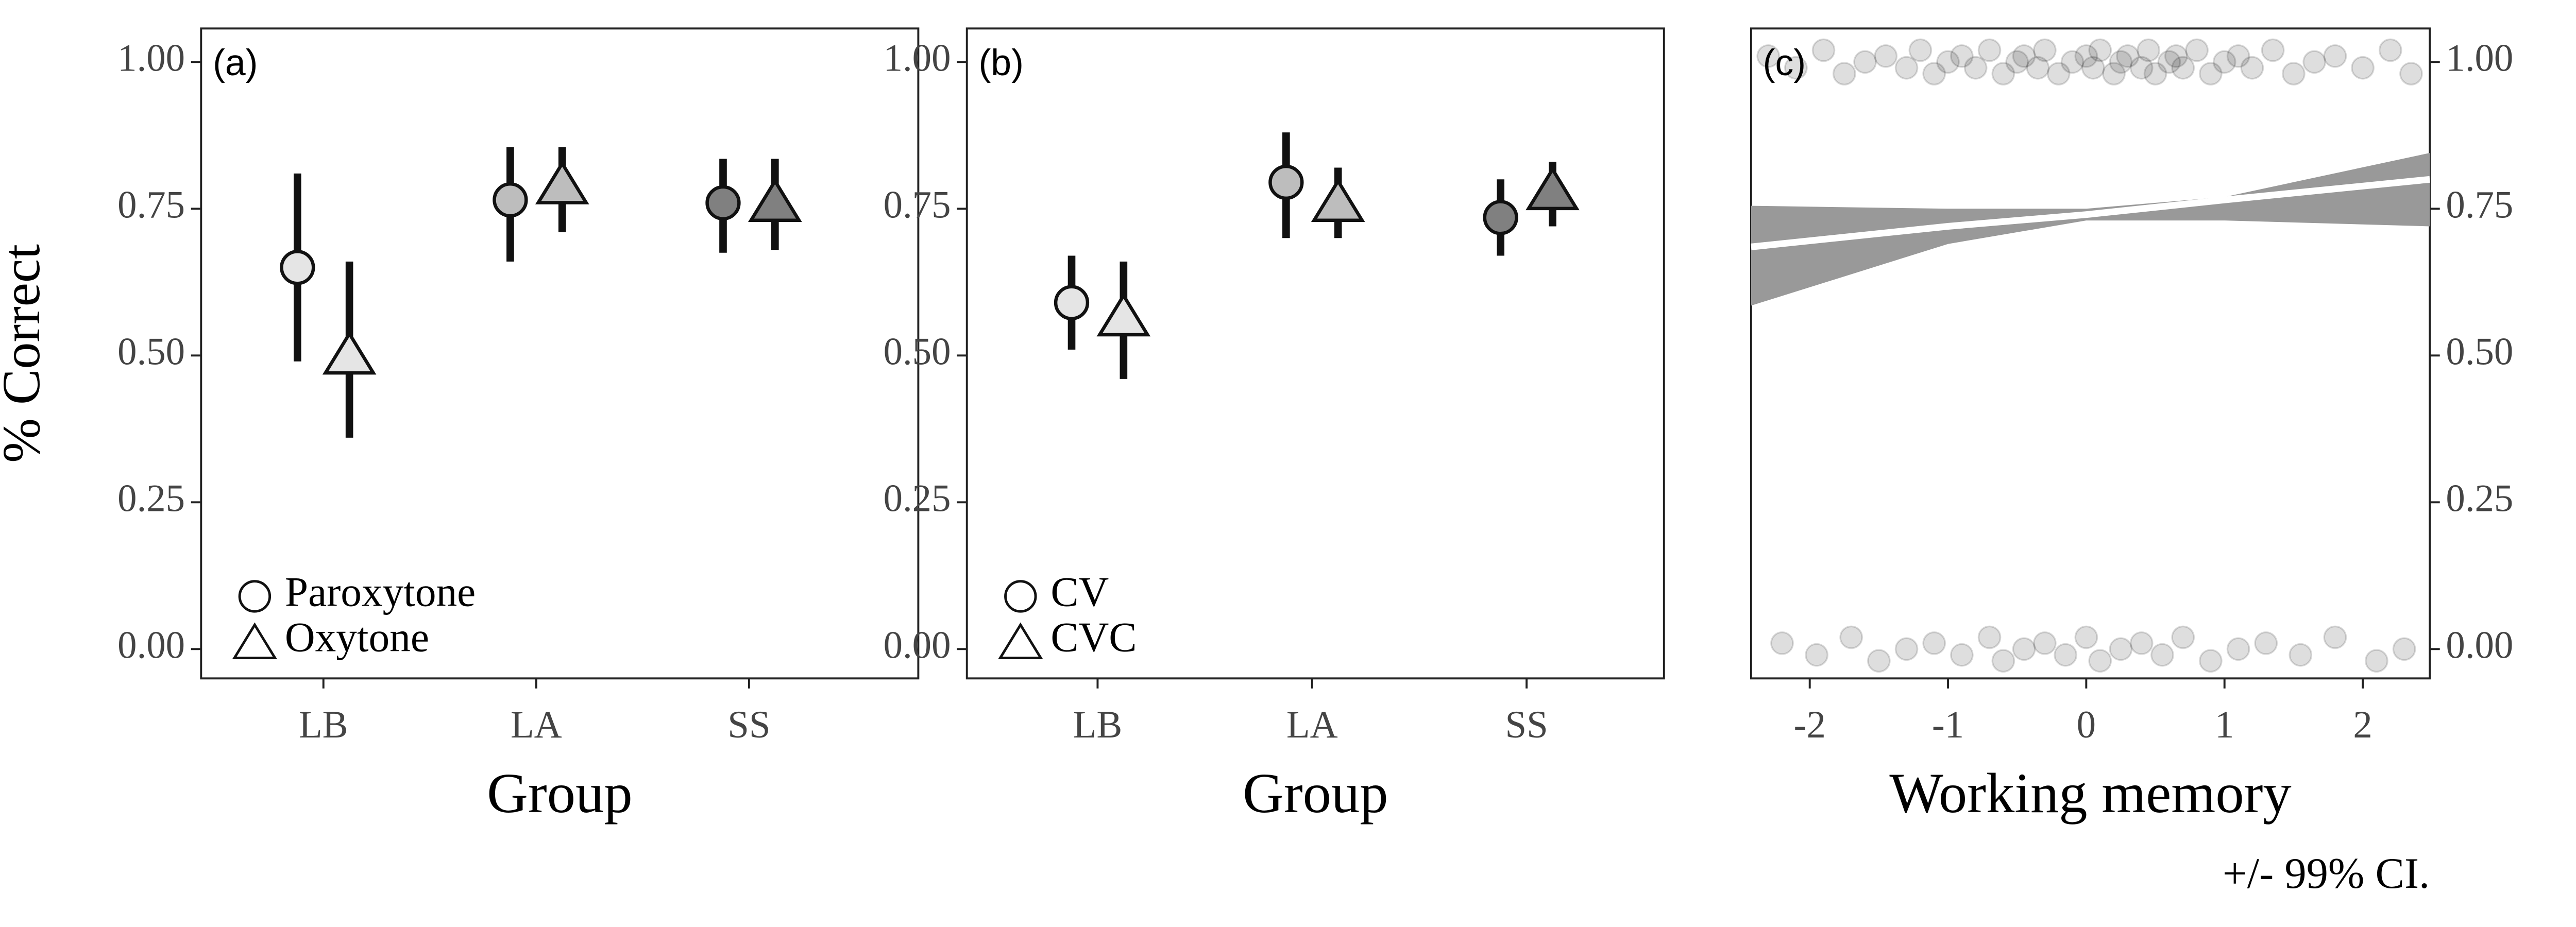 The image size is (2576, 927). I want to click on x-tick-label: 1, so click(2224, 724).